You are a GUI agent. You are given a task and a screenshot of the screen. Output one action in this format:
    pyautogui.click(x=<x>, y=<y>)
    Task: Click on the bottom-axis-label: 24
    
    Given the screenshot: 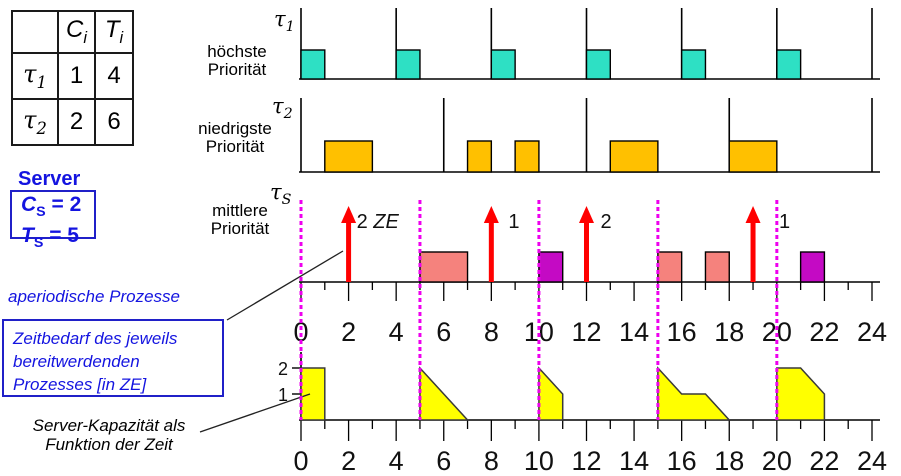 What is the action you would take?
    pyautogui.click(x=872, y=461)
    